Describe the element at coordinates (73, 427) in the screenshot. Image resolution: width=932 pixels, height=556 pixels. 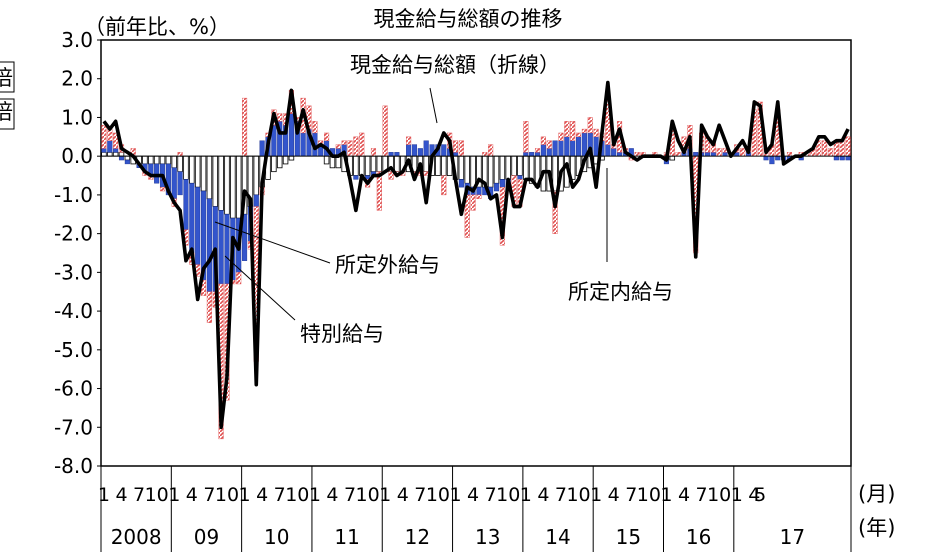
I see `y-tick-label: -7.0` at that location.